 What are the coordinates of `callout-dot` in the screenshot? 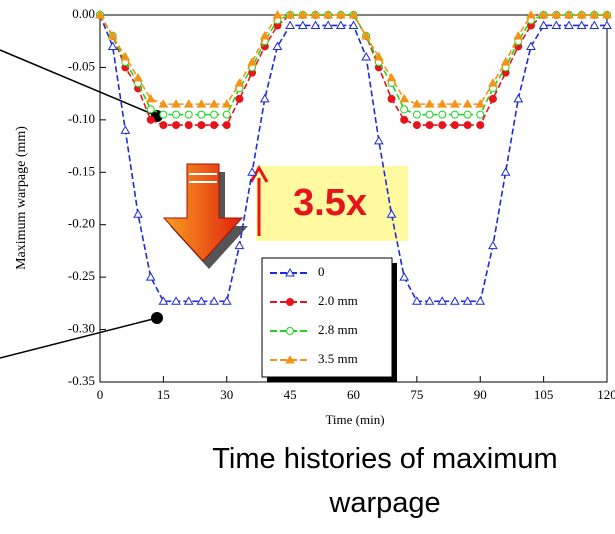 It's located at (157, 318).